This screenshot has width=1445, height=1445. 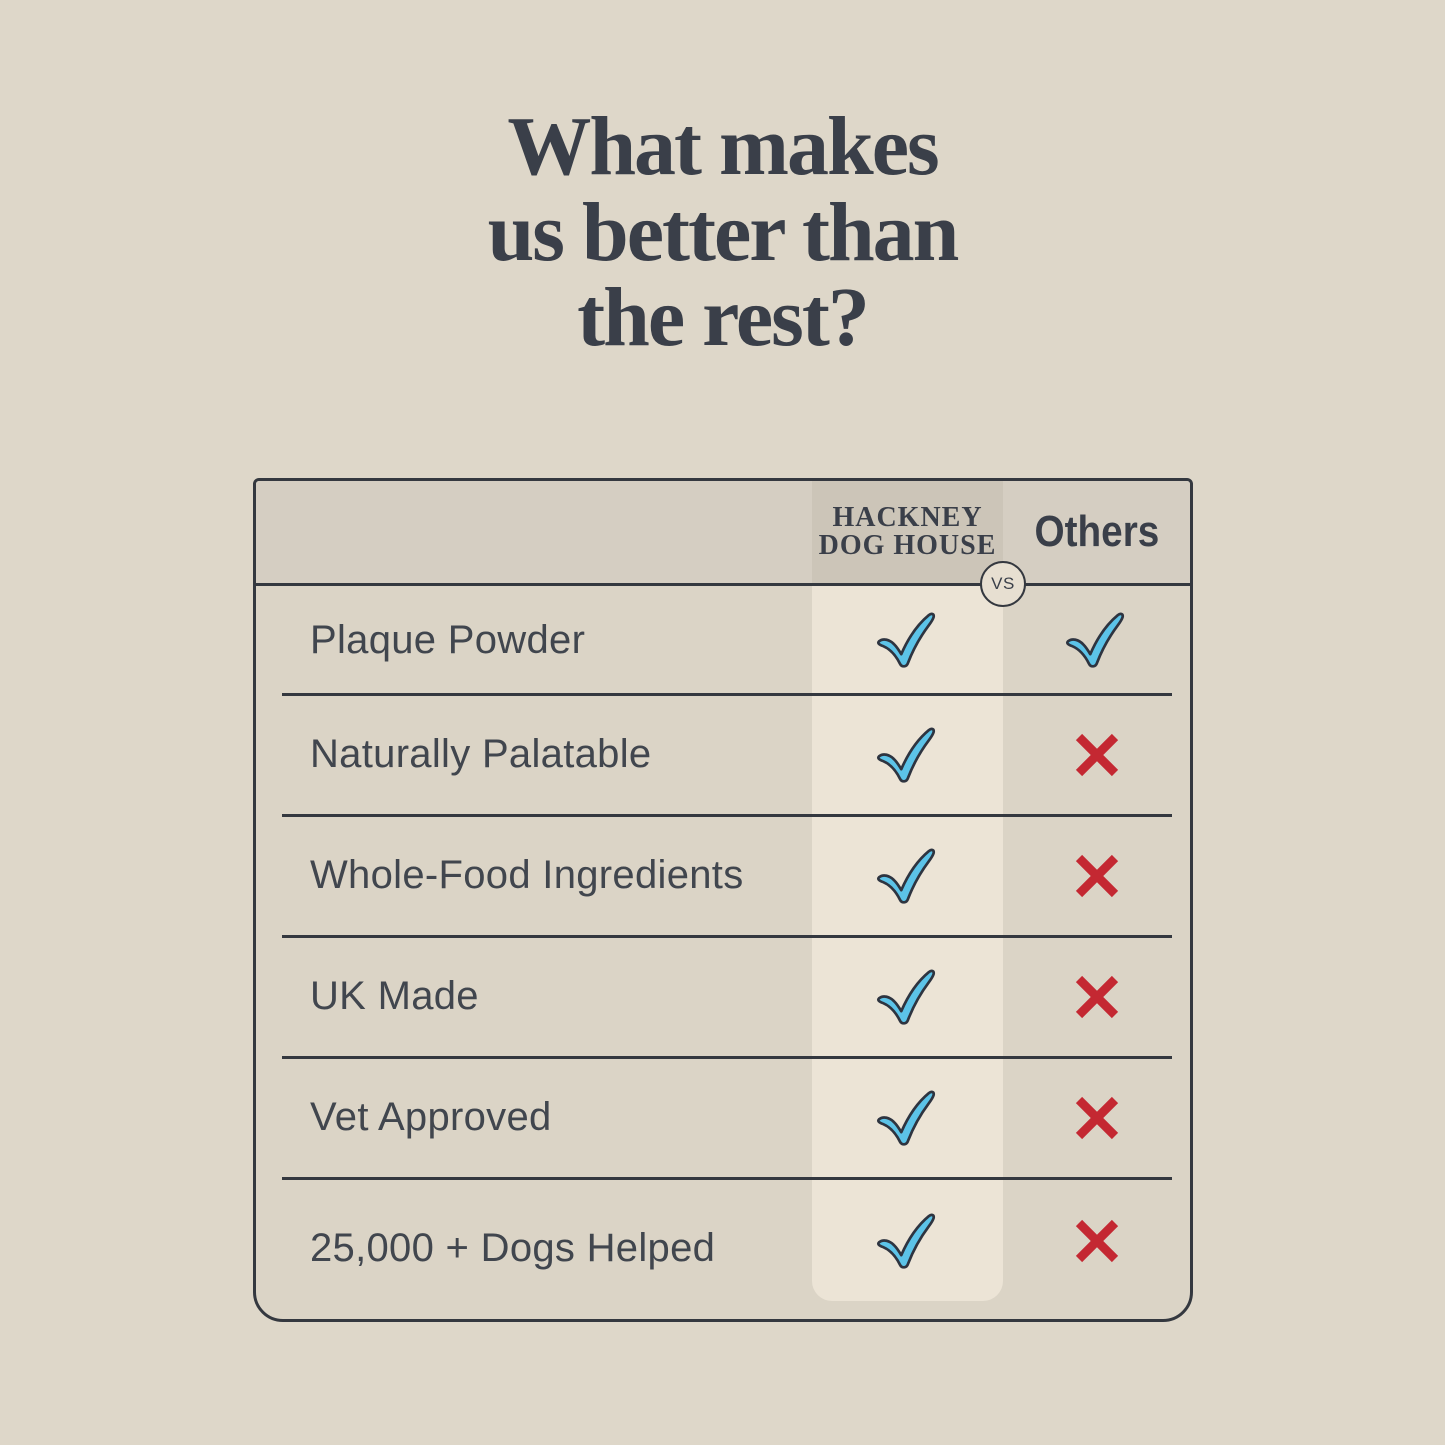 What do you see at coordinates (513, 1248) in the screenshot?
I see `feature-label: 25,000 + Dogs Helped` at bounding box center [513, 1248].